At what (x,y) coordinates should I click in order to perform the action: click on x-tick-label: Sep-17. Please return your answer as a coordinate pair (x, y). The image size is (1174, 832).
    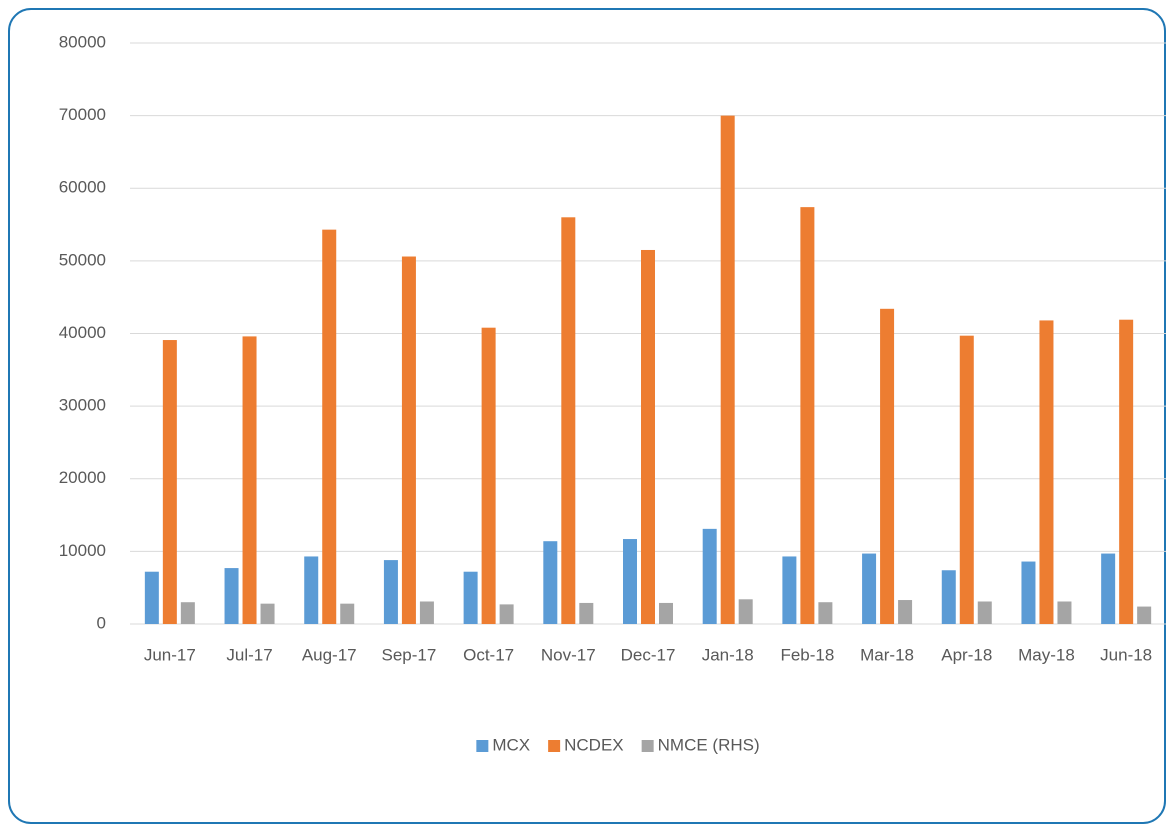
    Looking at the image, I should click on (409, 654).